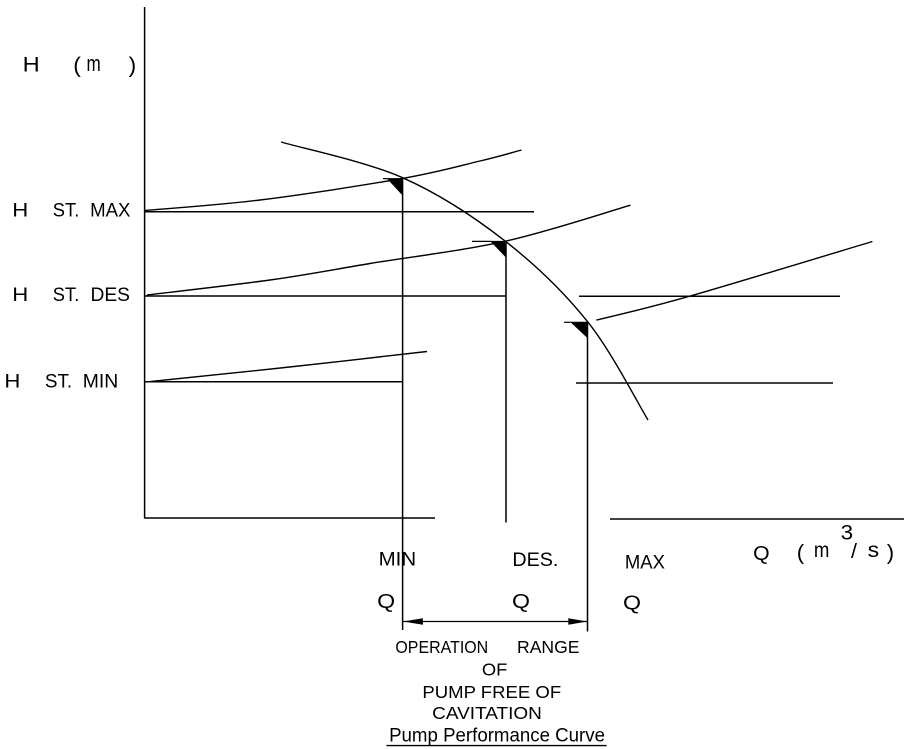 This screenshot has width=908, height=749. I want to click on svg-text: RANGE, so click(548, 647).